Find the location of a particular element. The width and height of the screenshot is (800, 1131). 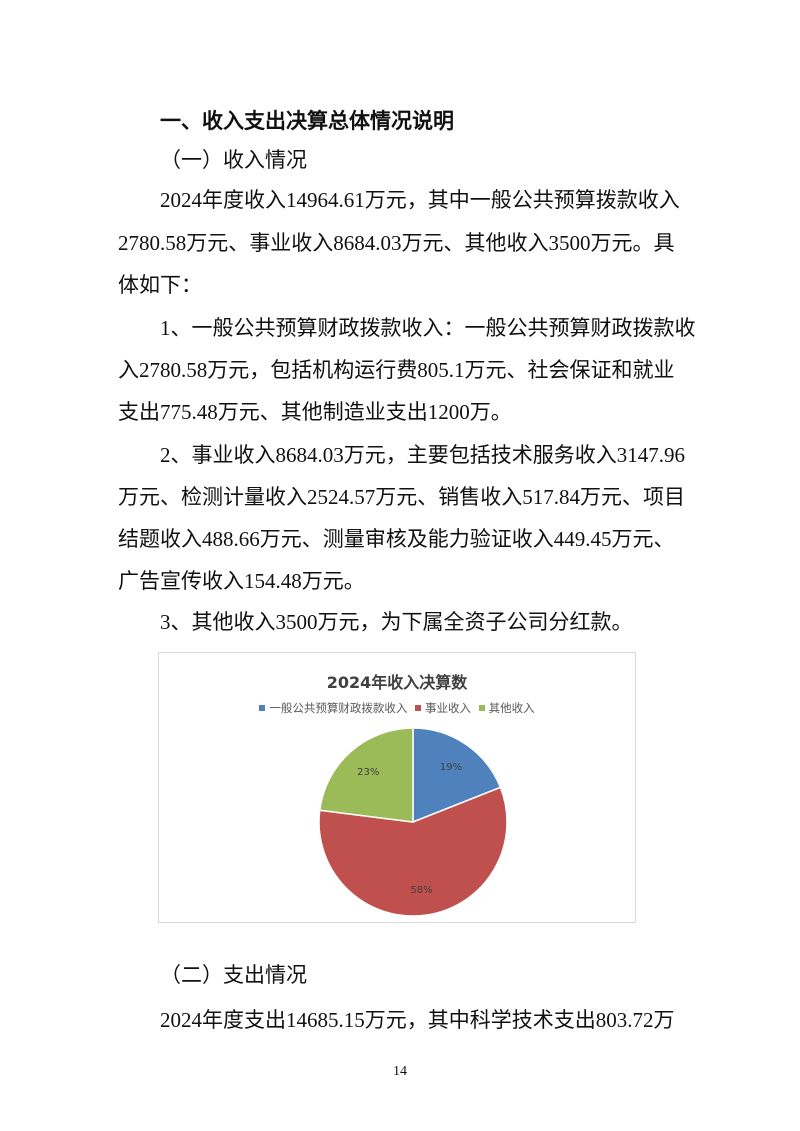

chart-legend: 一般公共预算财政拨款收入 事业收入 其他收入 is located at coordinates (397, 708).